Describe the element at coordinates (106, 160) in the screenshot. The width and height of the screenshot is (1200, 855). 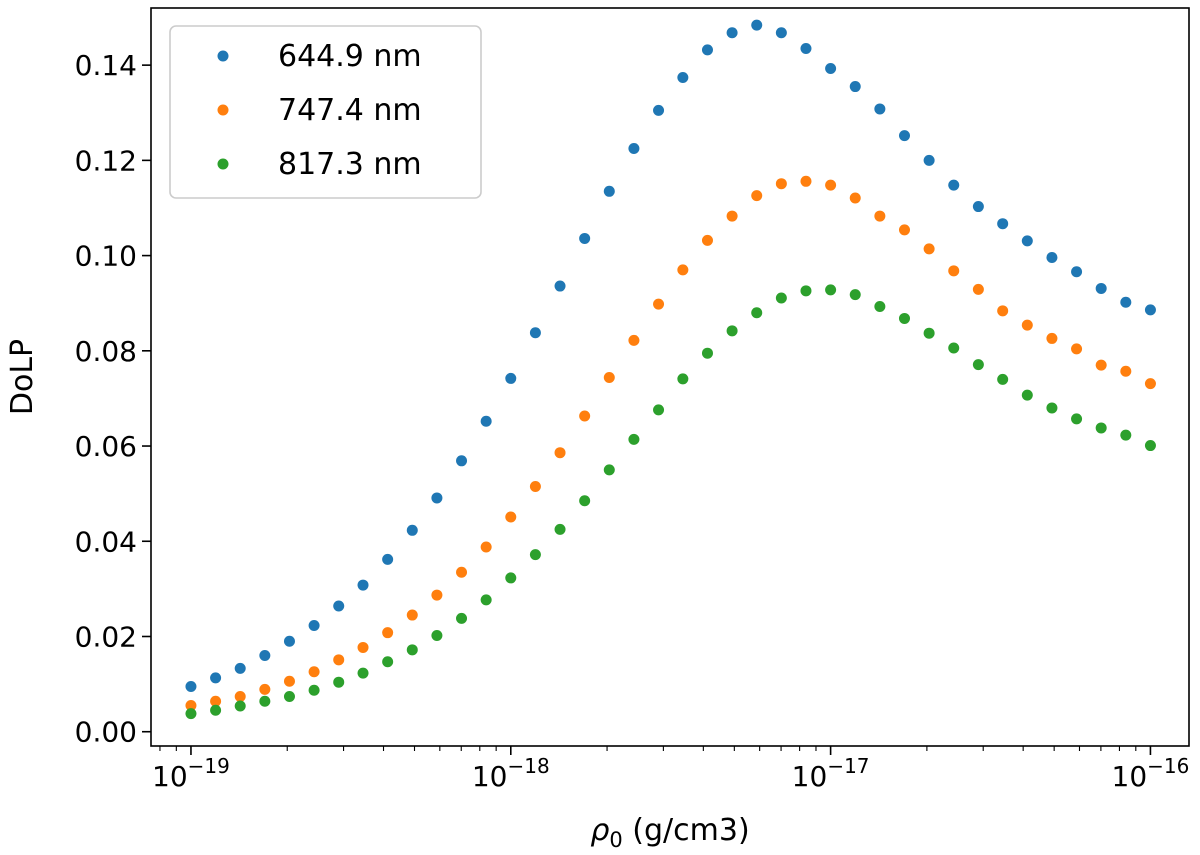
I see `y-tick-label-6: 0.12` at that location.